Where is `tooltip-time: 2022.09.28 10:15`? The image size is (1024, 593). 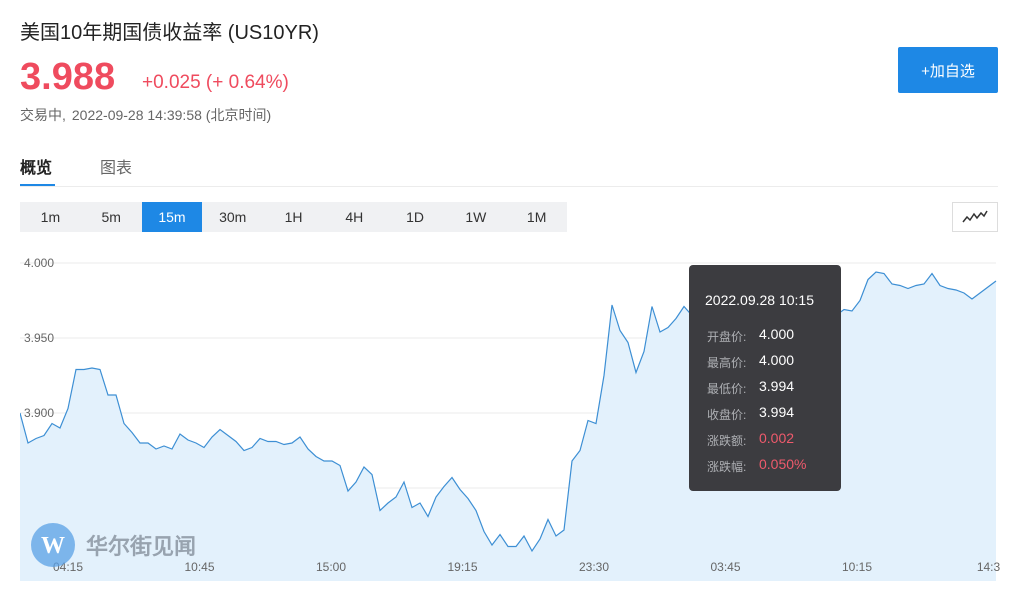
tooltip-time: 2022.09.28 10:15 is located at coordinates (759, 300).